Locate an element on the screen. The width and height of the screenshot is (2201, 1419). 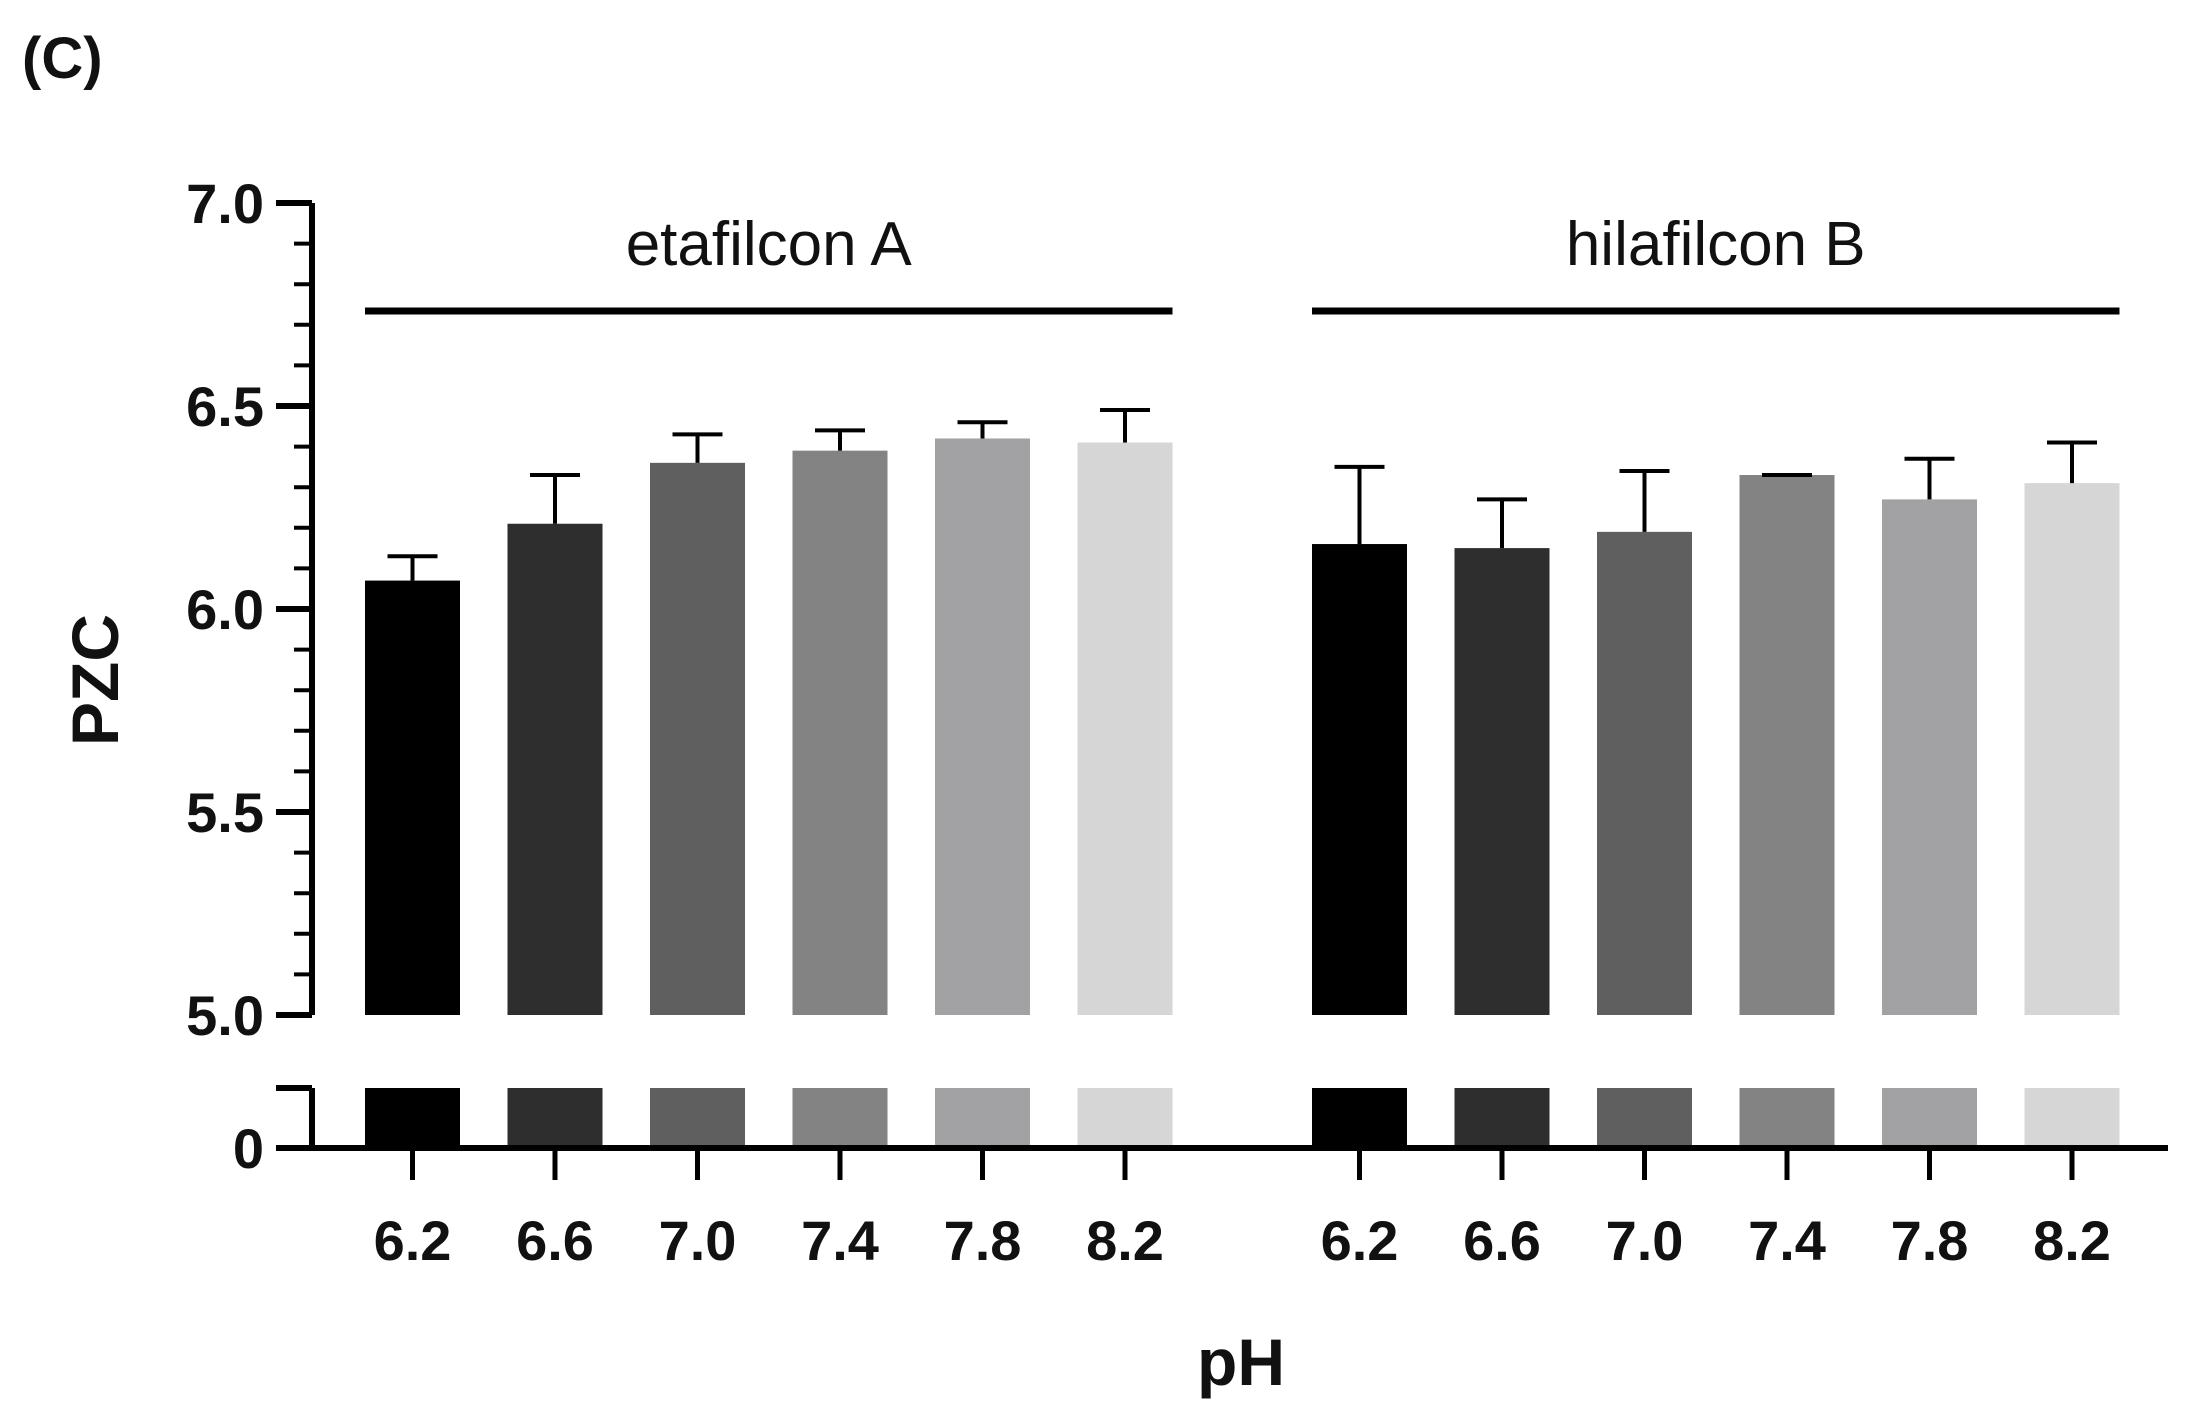
y-tick-label-2: 6.0 is located at coordinates (225, 609).